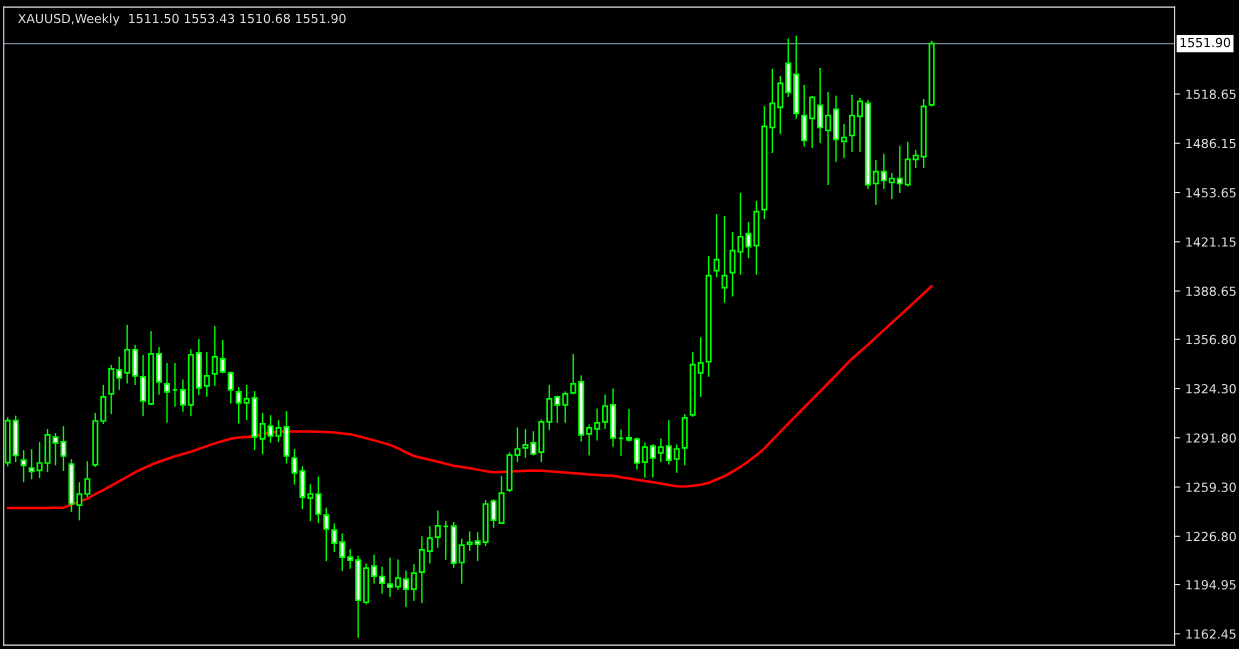  What do you see at coordinates (1211, 585) in the screenshot?
I see `y-tick-label: 1194.95` at bounding box center [1211, 585].